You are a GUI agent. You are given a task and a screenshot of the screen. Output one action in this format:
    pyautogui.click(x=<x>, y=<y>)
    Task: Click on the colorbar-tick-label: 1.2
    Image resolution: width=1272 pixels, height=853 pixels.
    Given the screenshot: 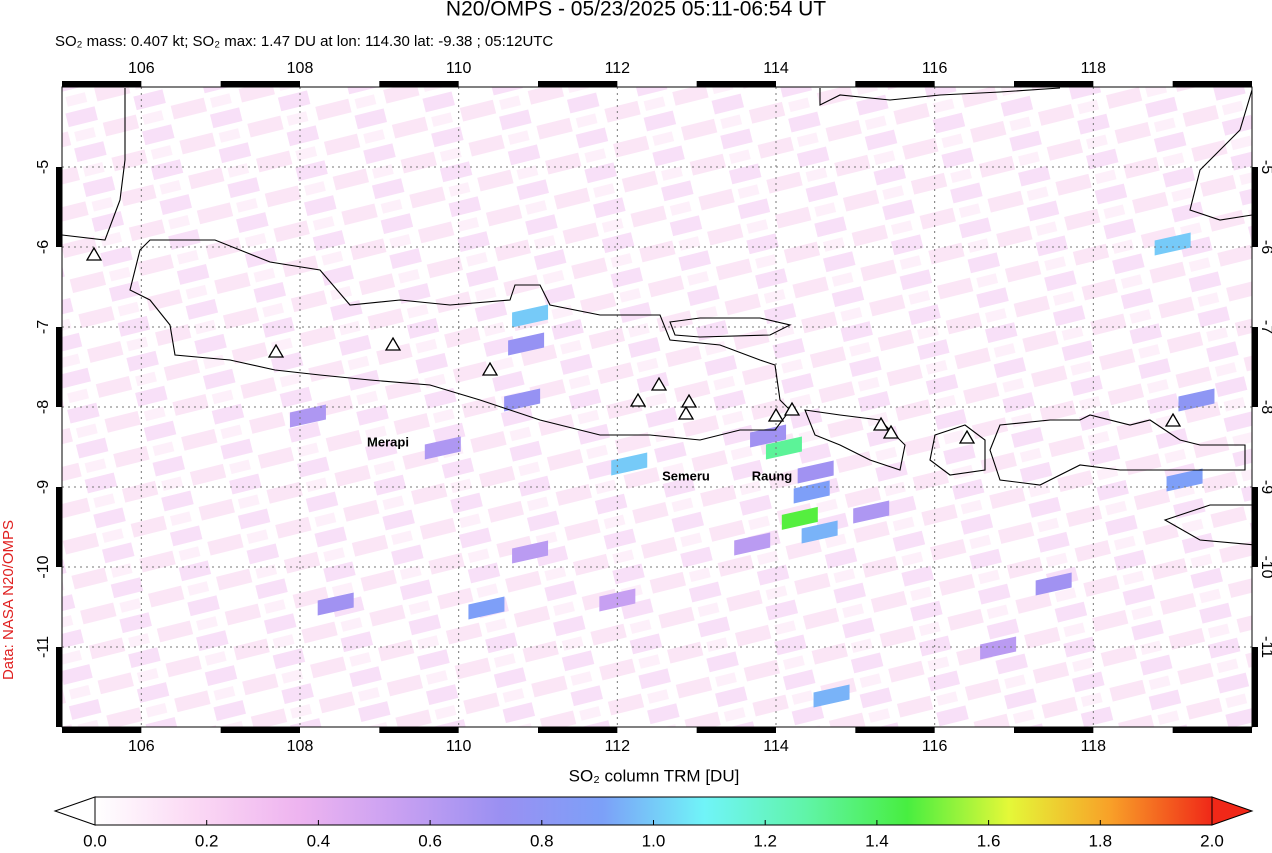 What is the action you would take?
    pyautogui.click(x=765, y=840)
    